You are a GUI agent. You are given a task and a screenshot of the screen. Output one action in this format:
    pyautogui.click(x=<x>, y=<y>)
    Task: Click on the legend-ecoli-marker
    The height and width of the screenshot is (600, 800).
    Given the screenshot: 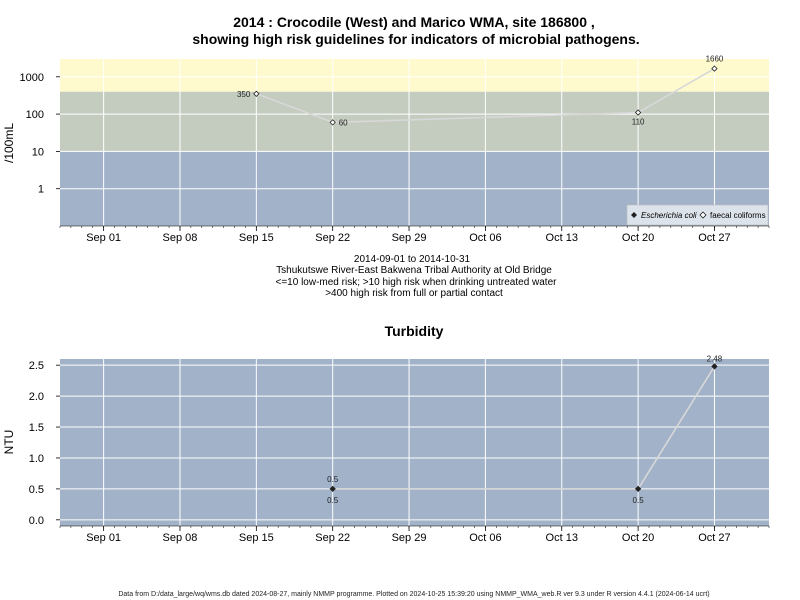 What is the action you would take?
    pyautogui.click(x=634, y=215)
    